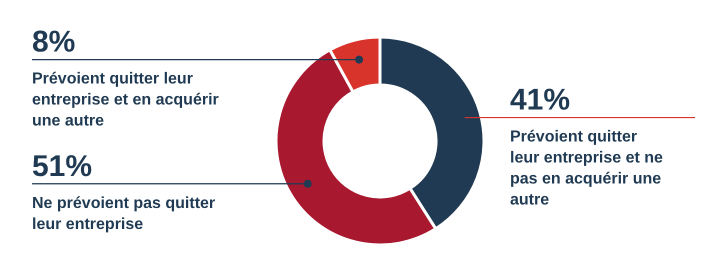  What do you see at coordinates (587, 168) in the screenshot?
I see `slice-label: Prévoient quitter leur entreprise et ne pas en acquérir une autre` at bounding box center [587, 168].